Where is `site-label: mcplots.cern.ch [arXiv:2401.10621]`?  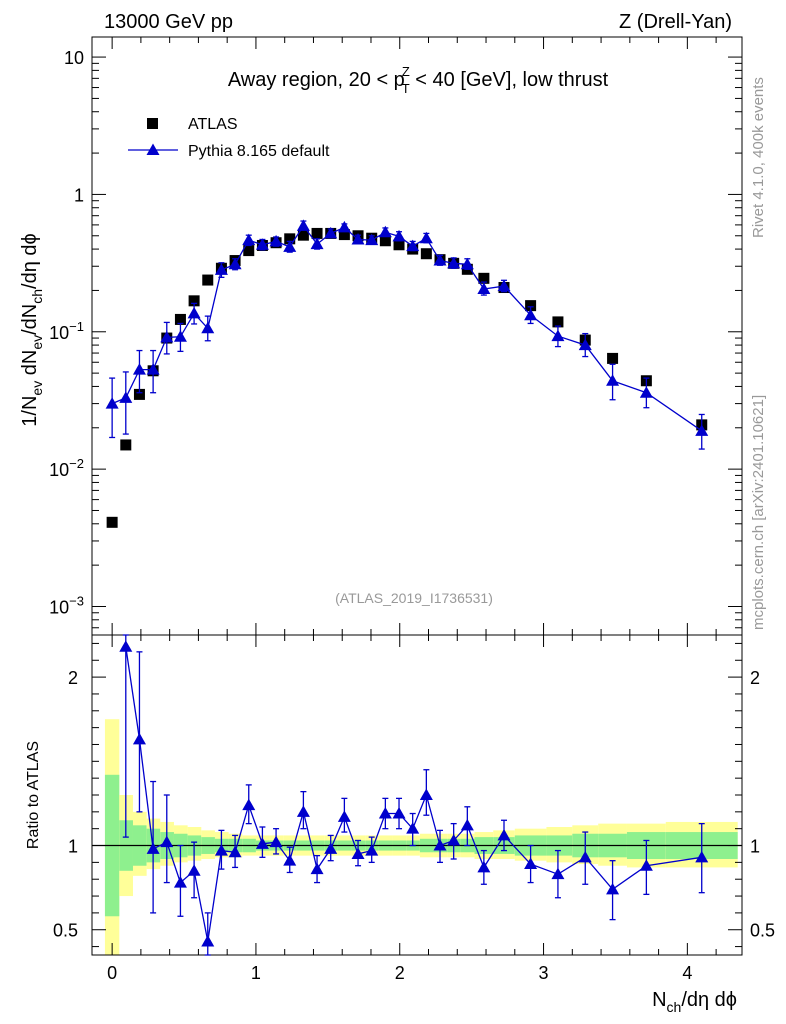
site-label: mcplots.cern.ch [arXiv:2401.10621] is located at coordinates (758, 512).